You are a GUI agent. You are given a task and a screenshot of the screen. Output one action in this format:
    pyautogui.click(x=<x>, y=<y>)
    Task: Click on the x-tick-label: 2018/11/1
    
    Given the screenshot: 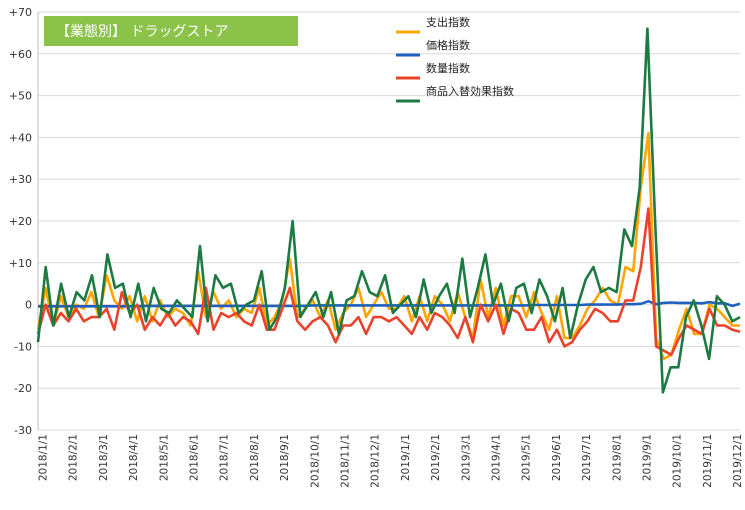 What is the action you would take?
    pyautogui.click(x=346, y=461)
    